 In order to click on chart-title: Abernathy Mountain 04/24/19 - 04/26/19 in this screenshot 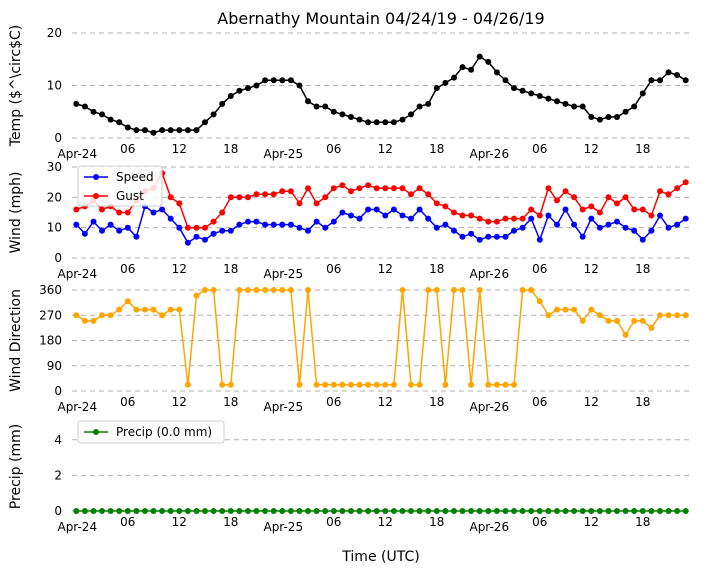, I will do `click(380, 18)`.